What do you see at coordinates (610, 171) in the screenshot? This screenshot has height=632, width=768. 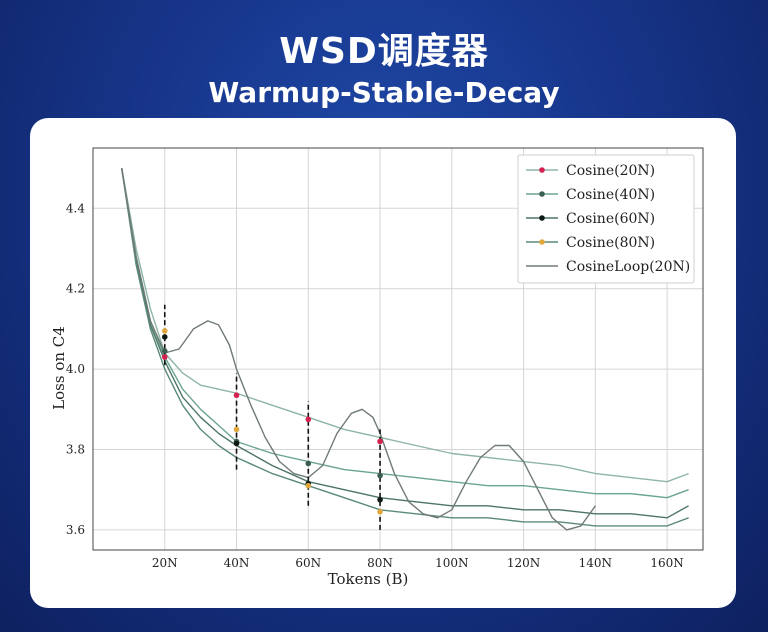 I see `legend-label: Cosine(20N)` at bounding box center [610, 171].